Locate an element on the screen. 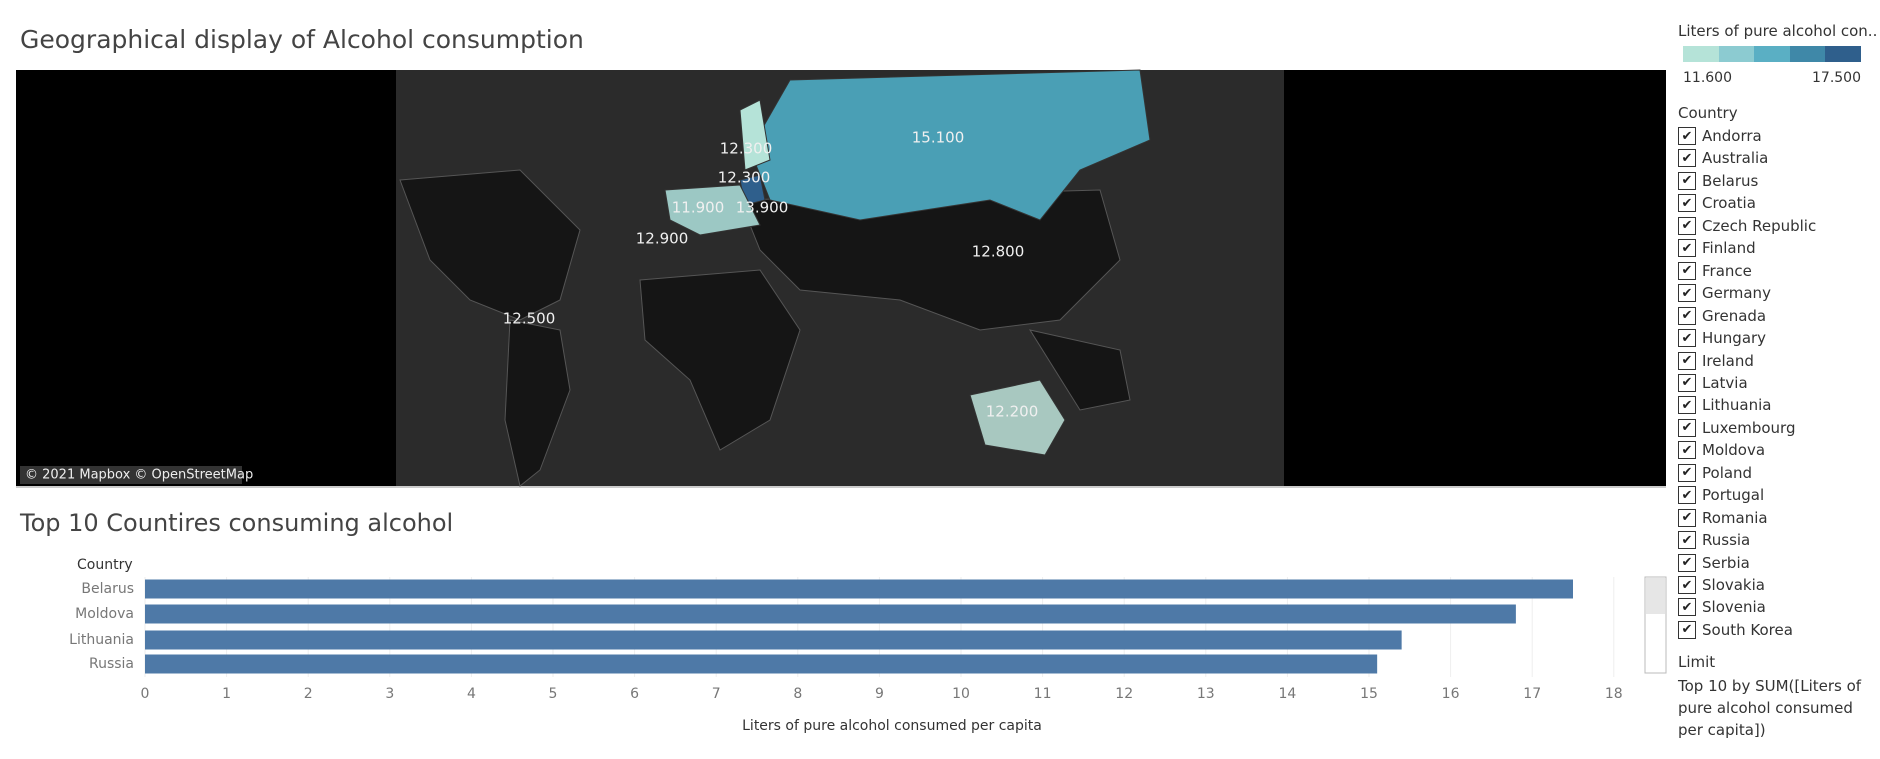 The image size is (1880, 759). filter-label: Latvia is located at coordinates (1725, 382).